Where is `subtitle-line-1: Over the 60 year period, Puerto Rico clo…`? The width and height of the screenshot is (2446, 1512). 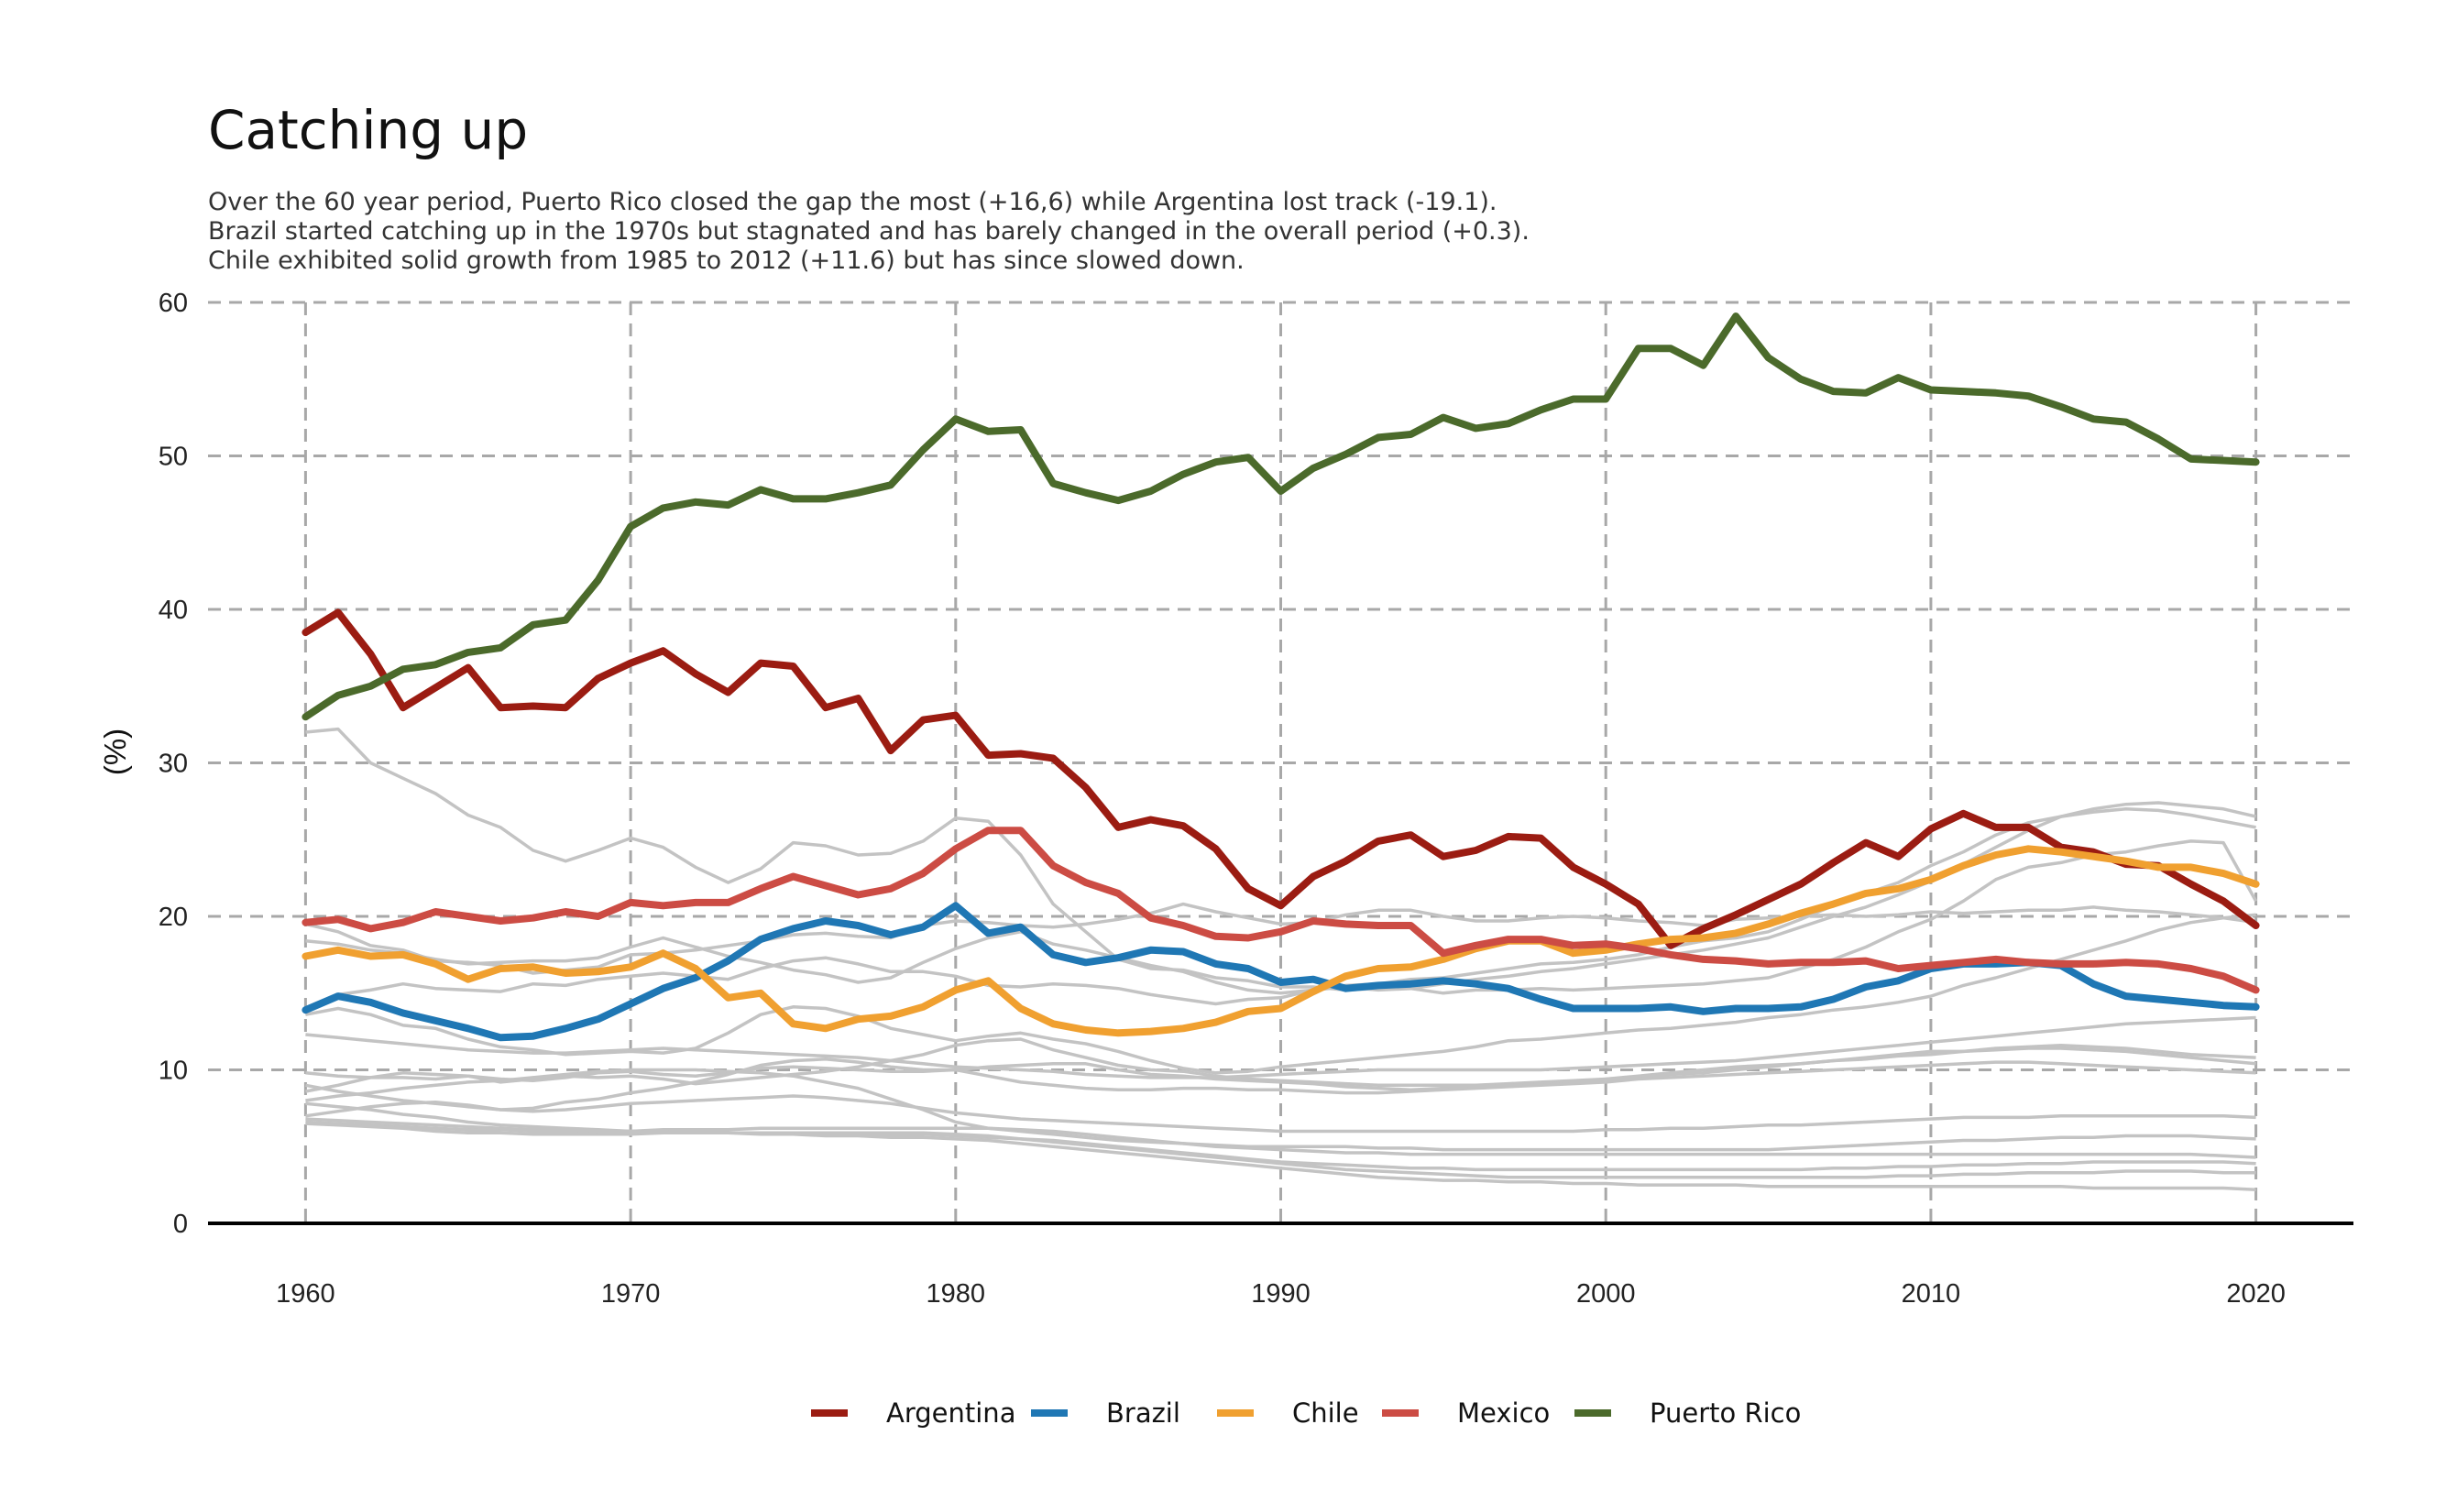
subtitle-line-1: Over the 60 year period, Puerto Rico clo… is located at coordinates (852, 202).